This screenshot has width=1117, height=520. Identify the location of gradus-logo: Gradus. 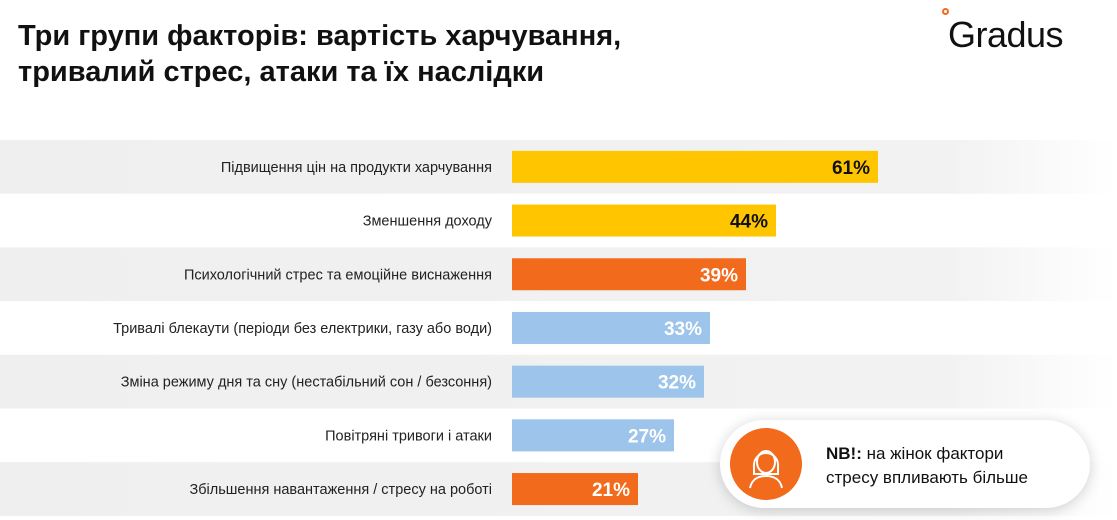
(1006, 34).